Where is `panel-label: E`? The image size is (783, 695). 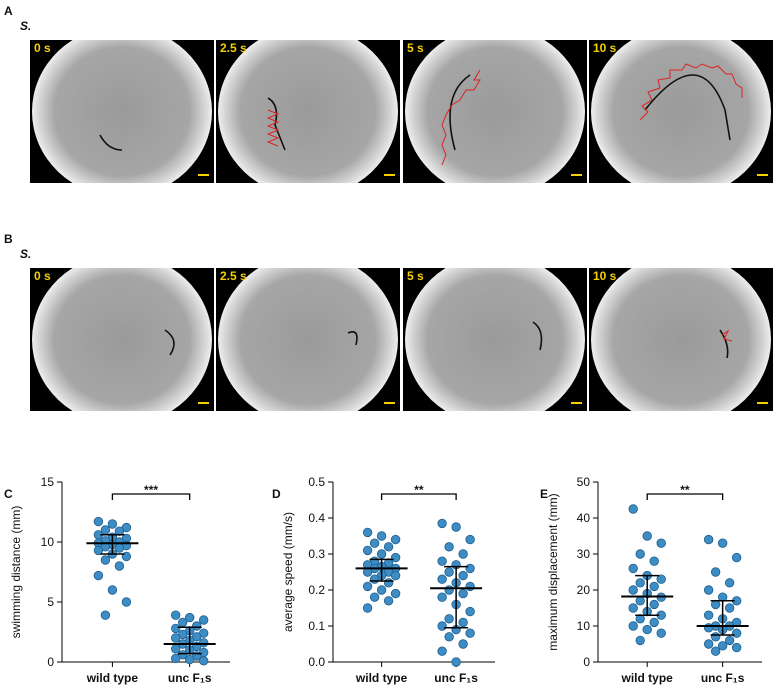 panel-label: E is located at coordinates (544, 494).